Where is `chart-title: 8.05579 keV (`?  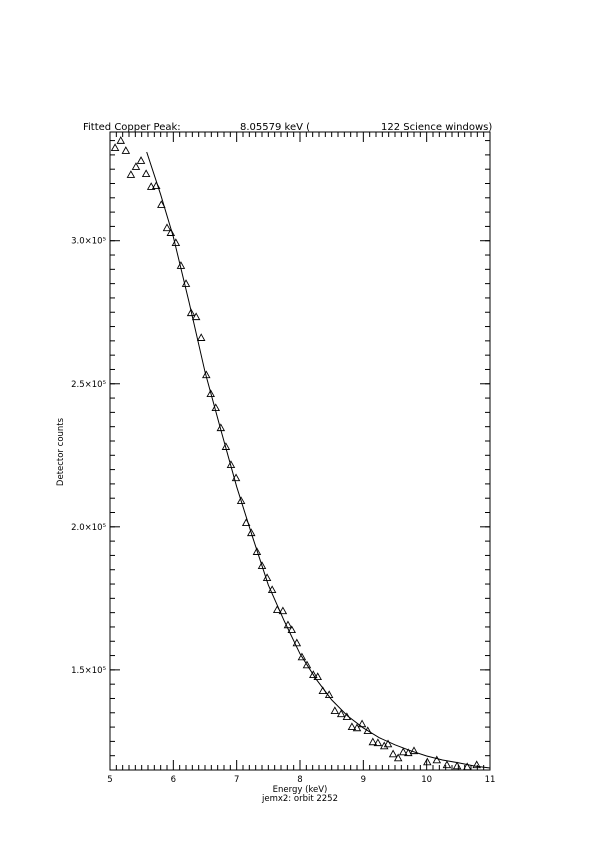 chart-title: 8.05579 keV ( is located at coordinates (275, 127).